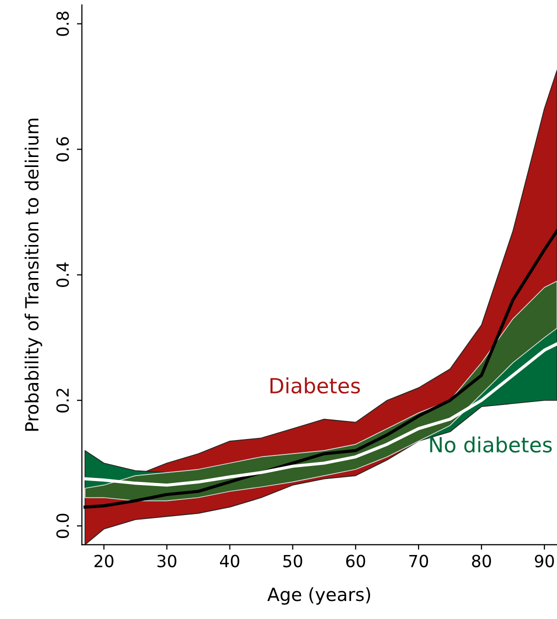 This screenshot has width=557, height=619. Describe the element at coordinates (33, 274) in the screenshot. I see `y-axis-title: Probability of Transition to delirium` at that location.